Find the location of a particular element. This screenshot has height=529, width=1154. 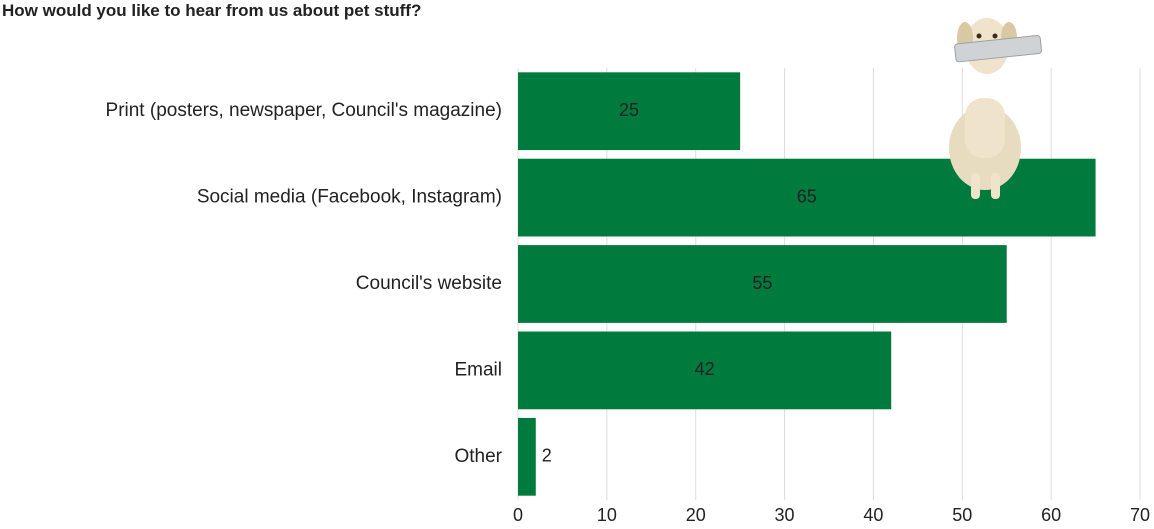

x-tick-label: 20 is located at coordinates (696, 515).